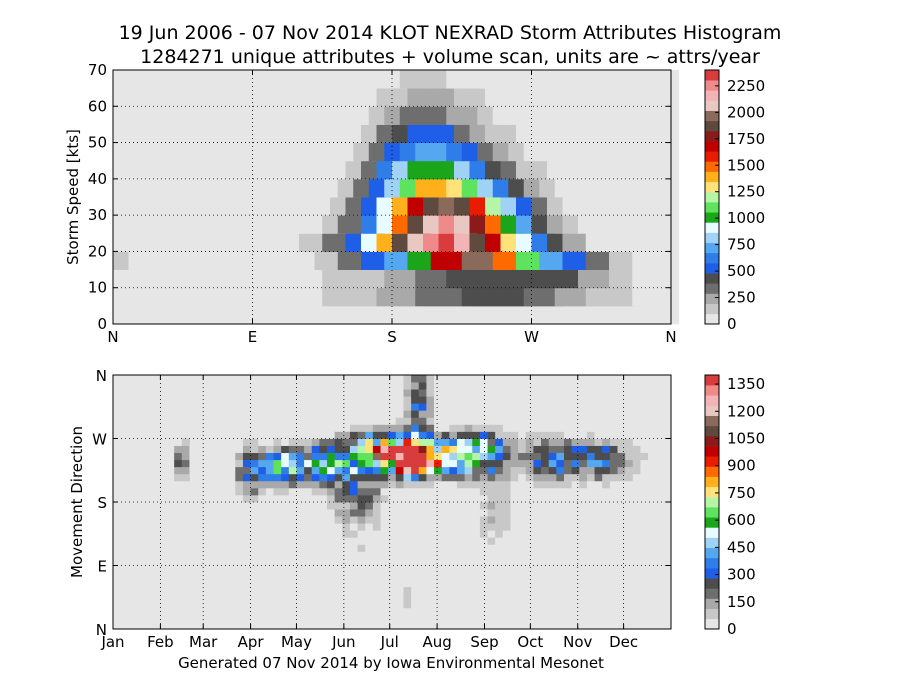 The height and width of the screenshot is (700, 900). What do you see at coordinates (102, 567) in the screenshot?
I see `y-tick-label: E` at bounding box center [102, 567].